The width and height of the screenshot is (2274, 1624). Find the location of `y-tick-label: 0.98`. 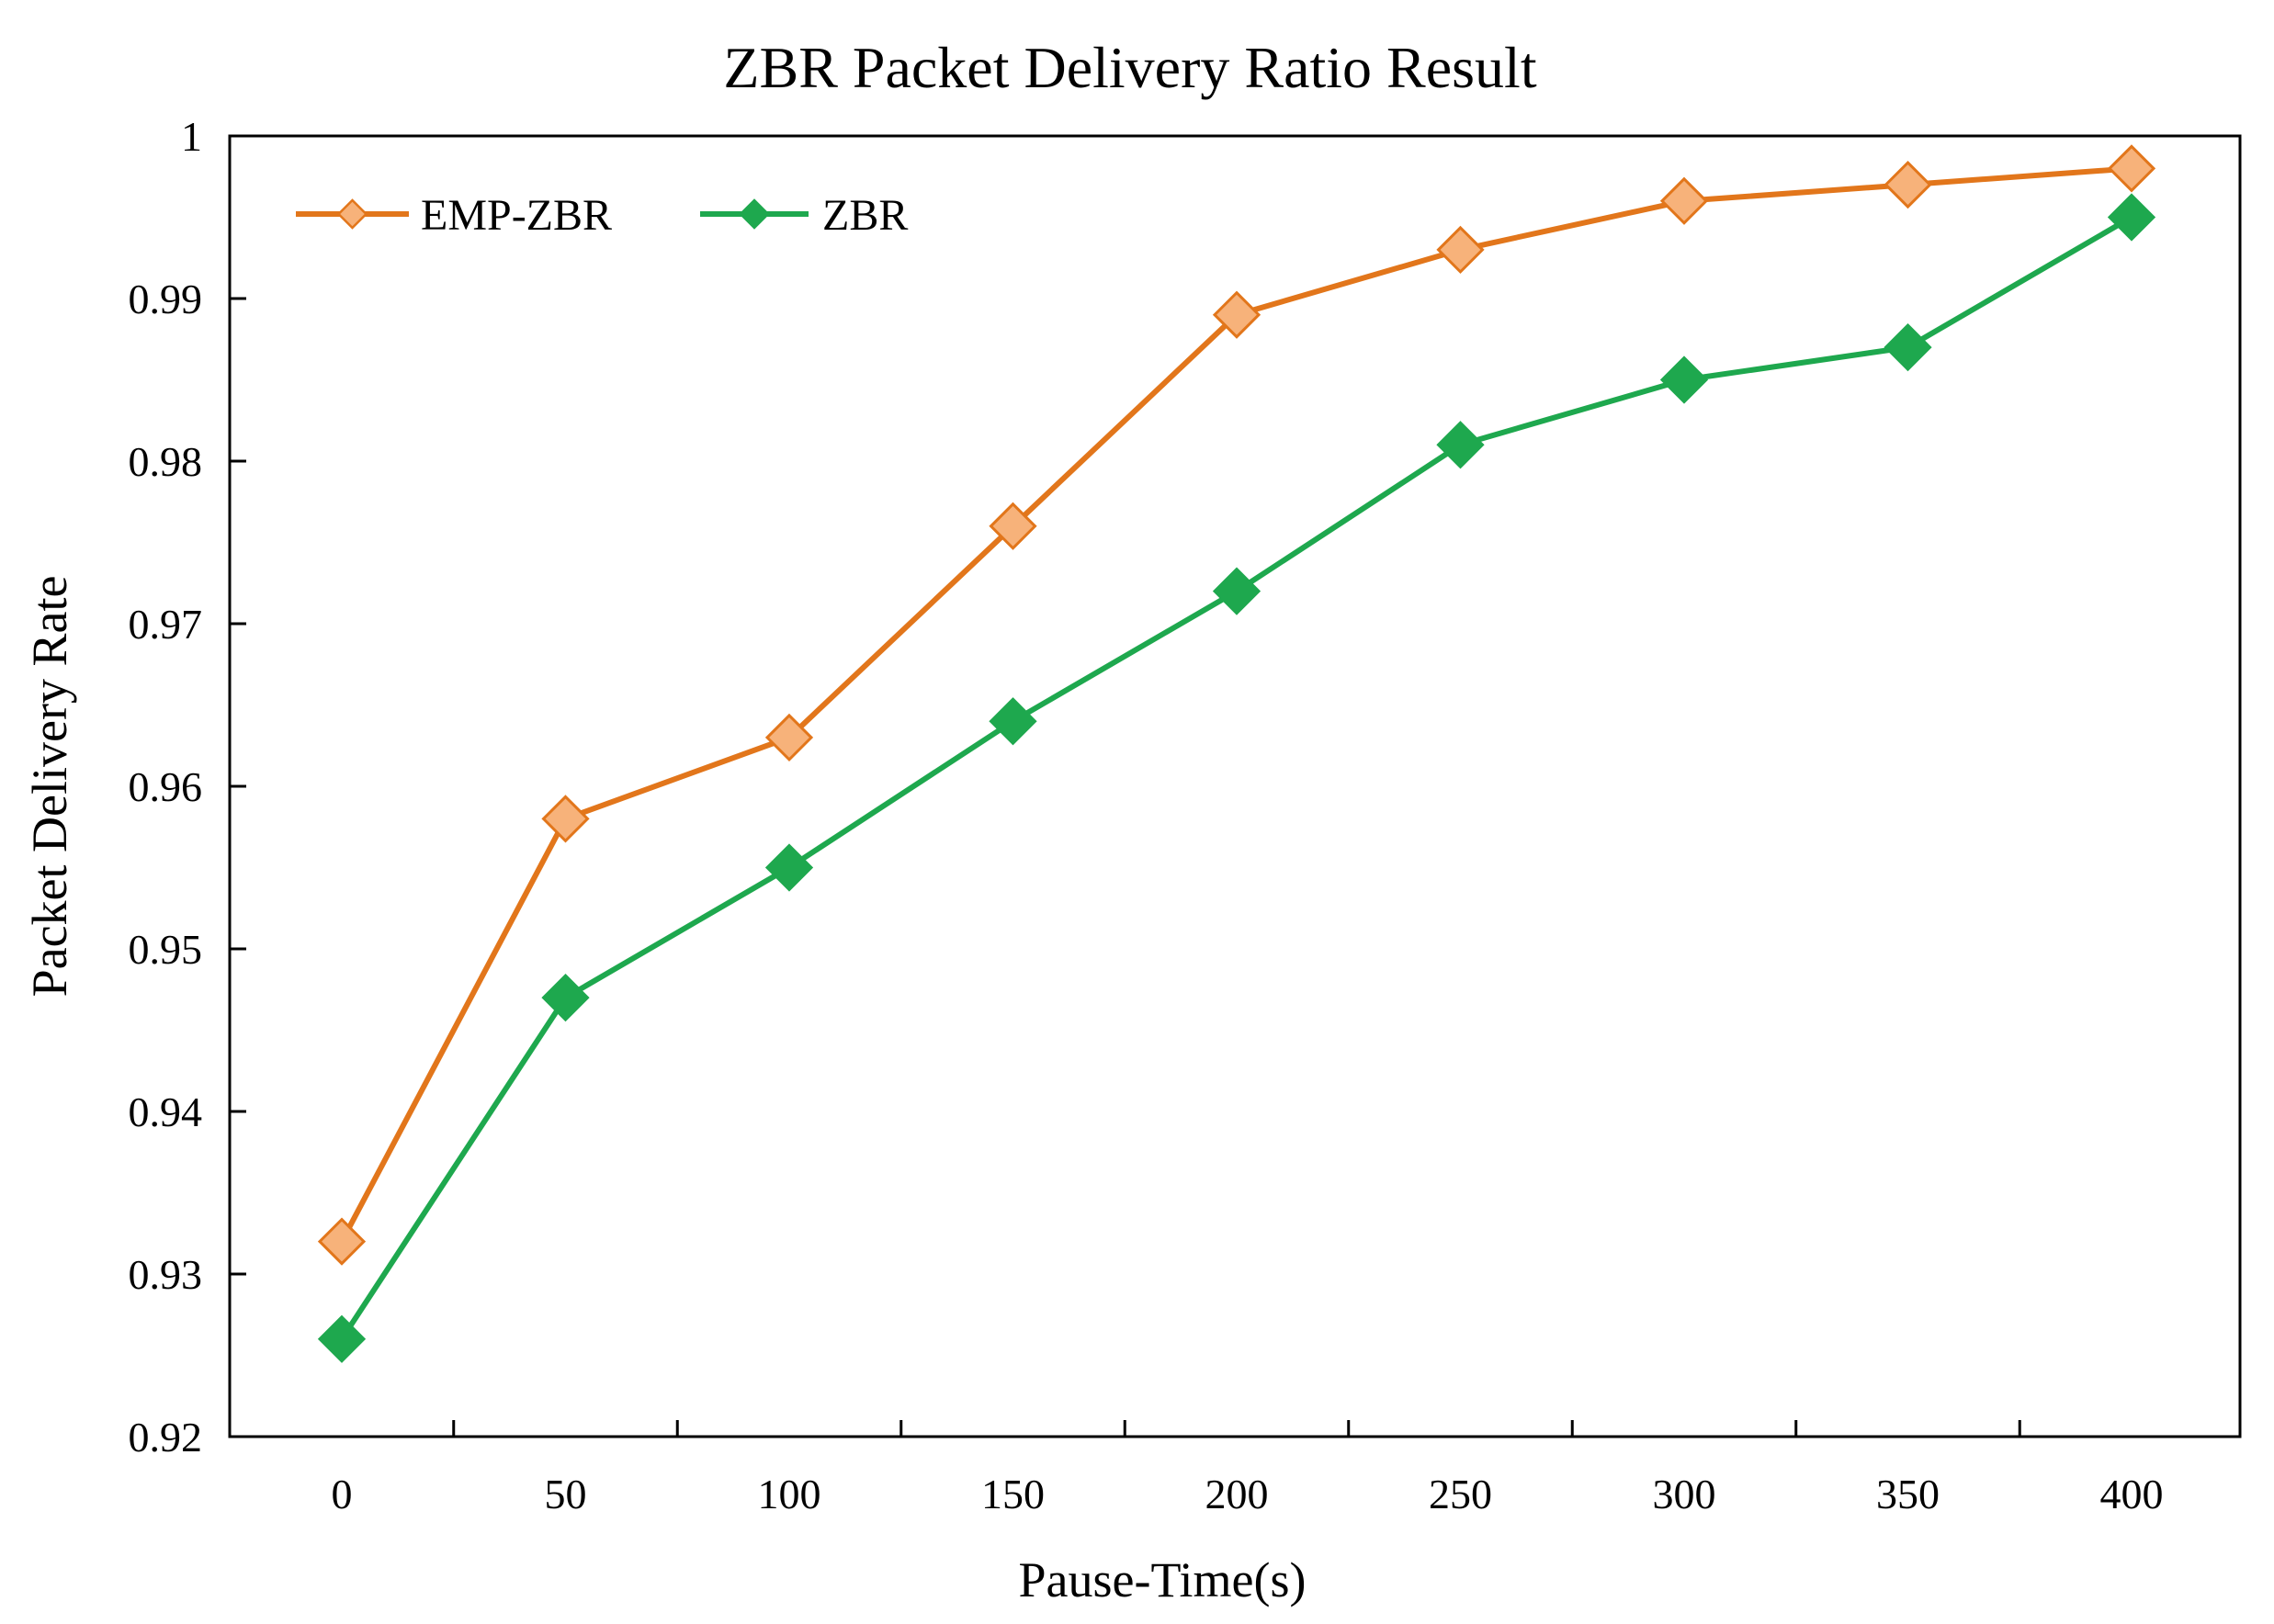

y-tick-label: 0.98 is located at coordinates (166, 461).